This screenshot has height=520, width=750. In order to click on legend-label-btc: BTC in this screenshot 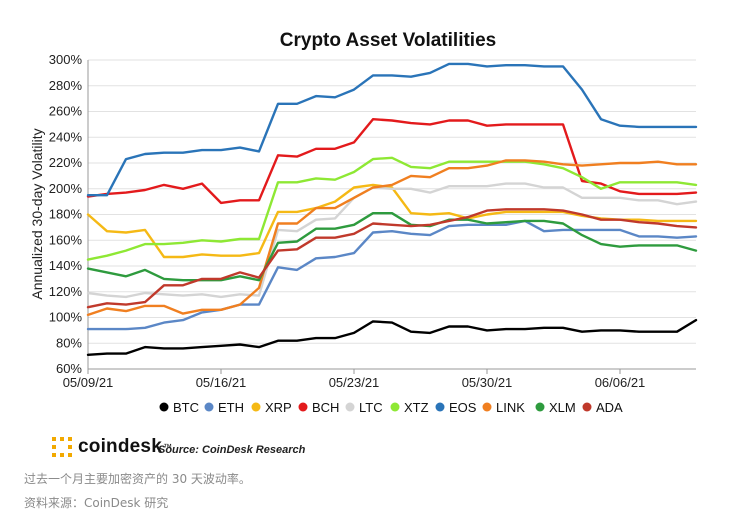, I will do `click(186, 407)`.